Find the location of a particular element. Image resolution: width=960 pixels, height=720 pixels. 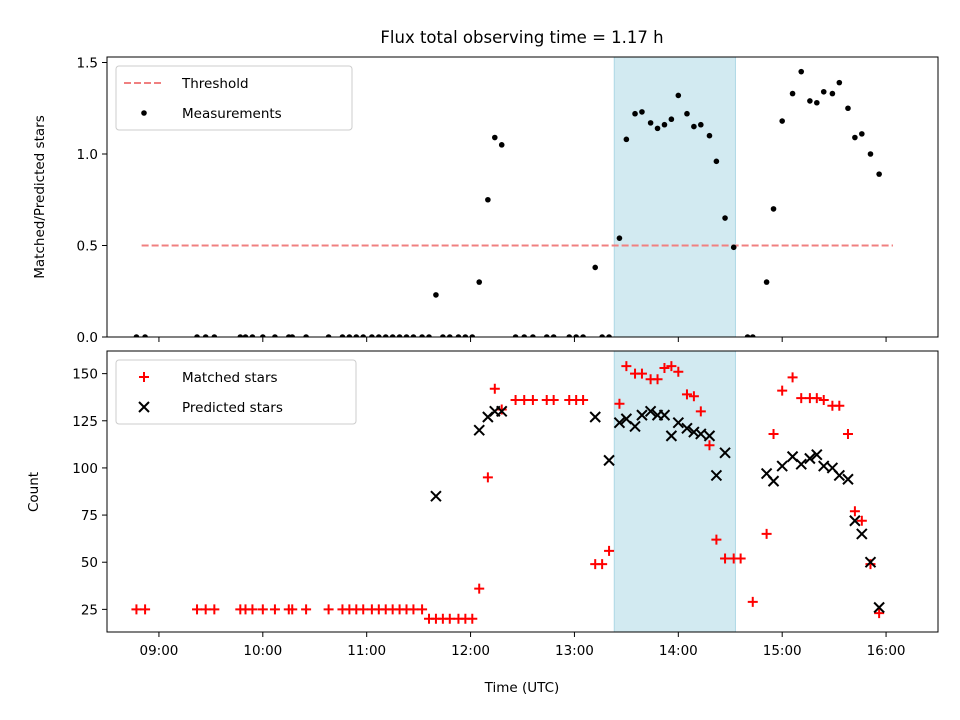

legend-swatch is located at coordinates (144, 377).